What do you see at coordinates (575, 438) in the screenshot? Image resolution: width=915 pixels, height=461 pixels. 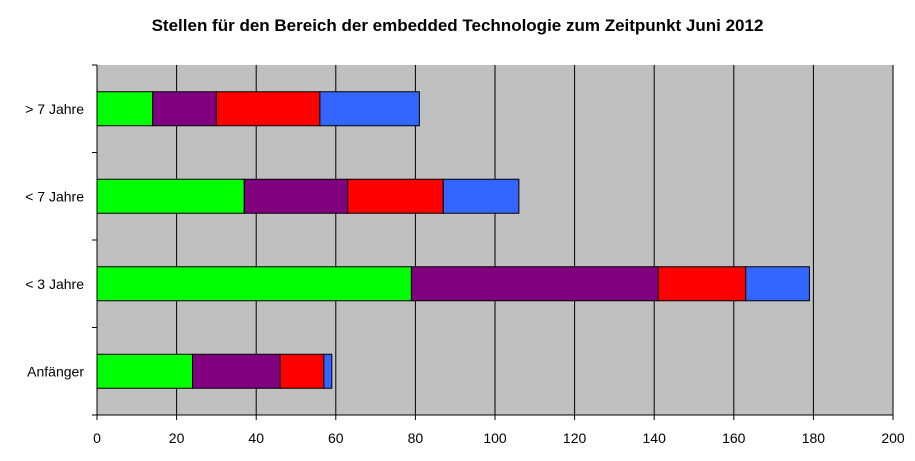 I see `x-tick-label-120: 120` at bounding box center [575, 438].